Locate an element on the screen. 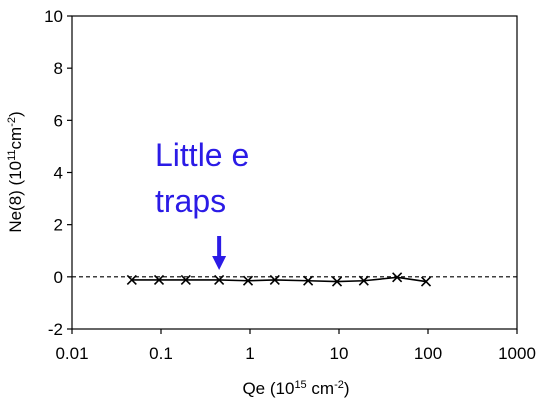  y-axis-ticks: -2 0 2 4 6 8 10 is located at coordinates (58, 173).